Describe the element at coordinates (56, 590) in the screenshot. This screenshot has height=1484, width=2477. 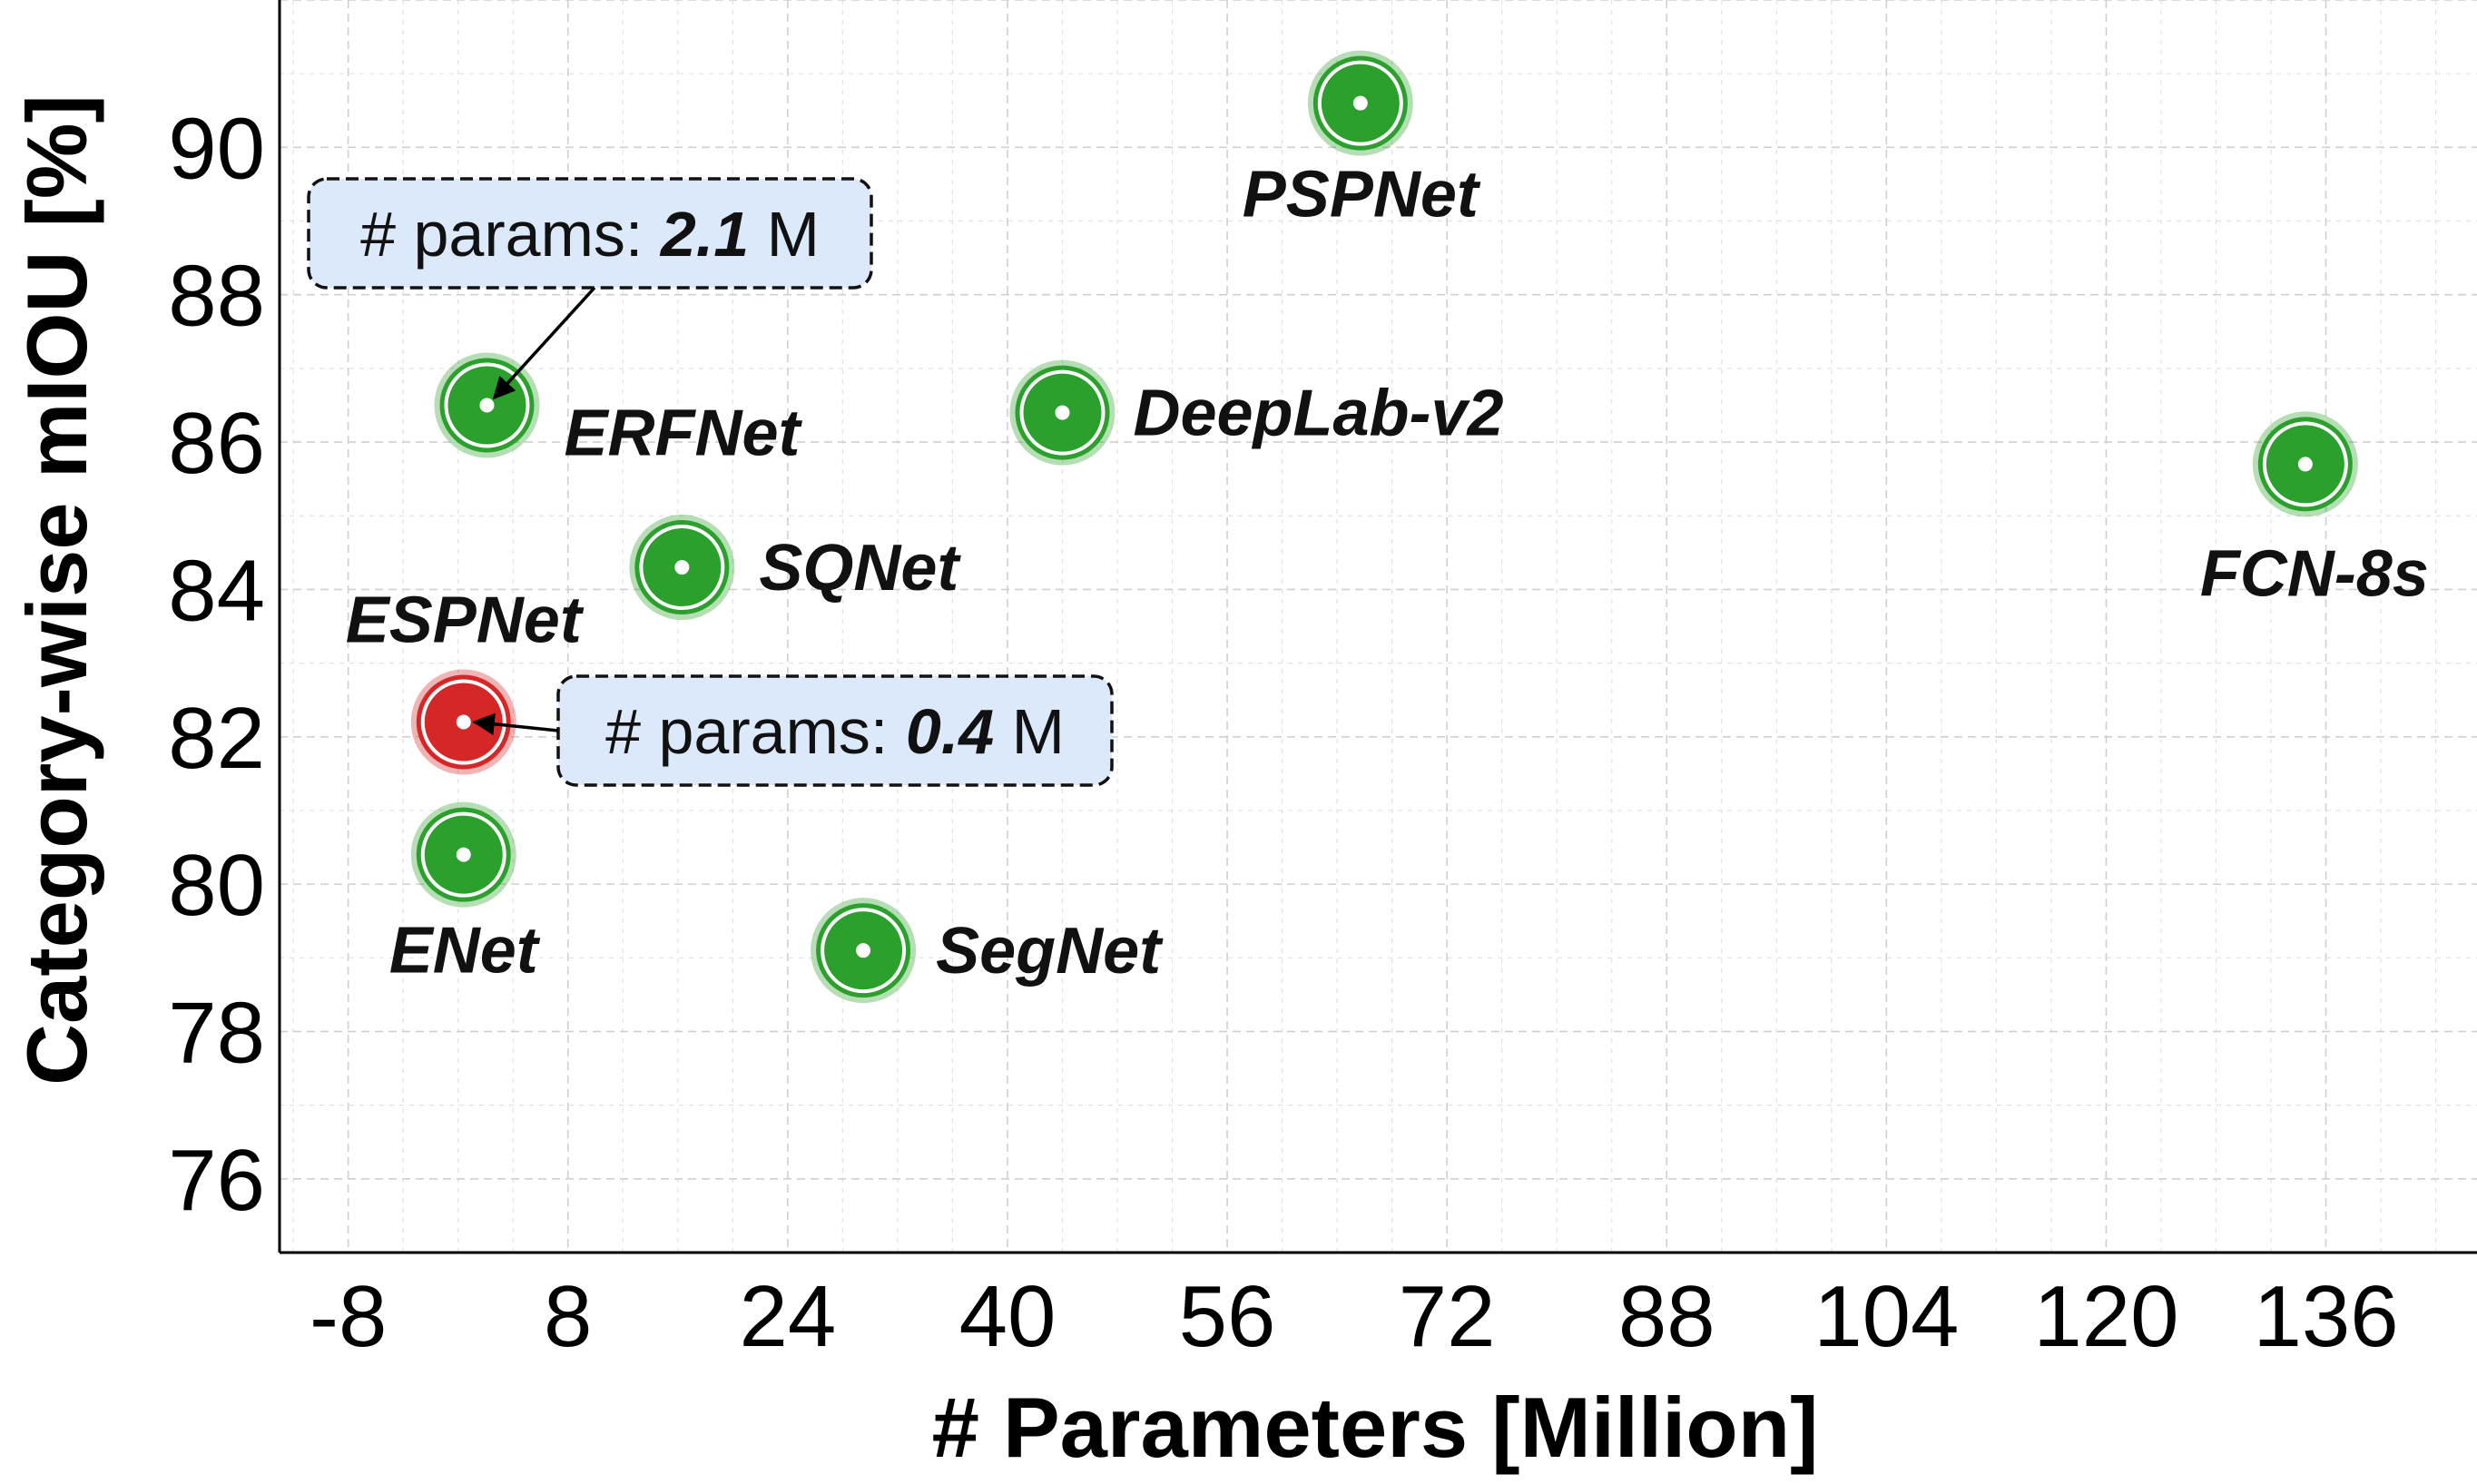
I see `y-axis-title: Category-wise mIOU [%]` at that location.